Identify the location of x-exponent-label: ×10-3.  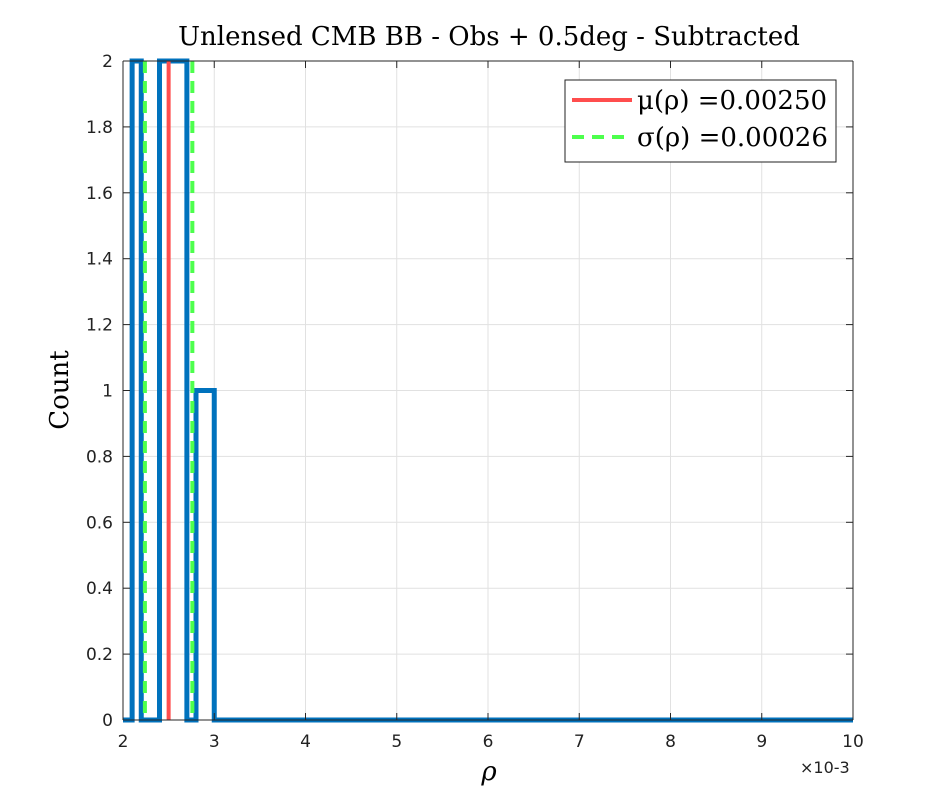
(825, 767).